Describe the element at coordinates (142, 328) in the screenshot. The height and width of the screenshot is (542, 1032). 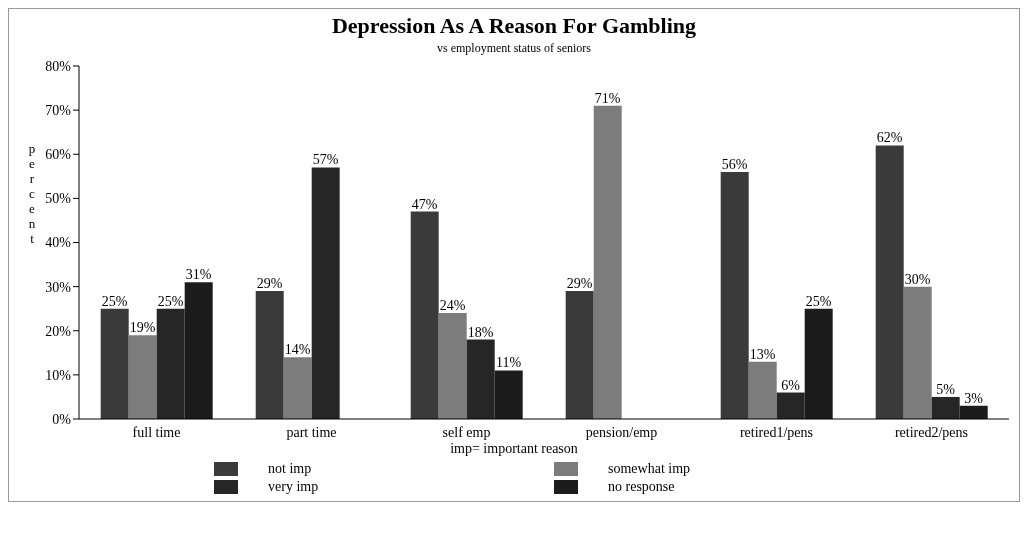
I see `data-label: 19%` at that location.